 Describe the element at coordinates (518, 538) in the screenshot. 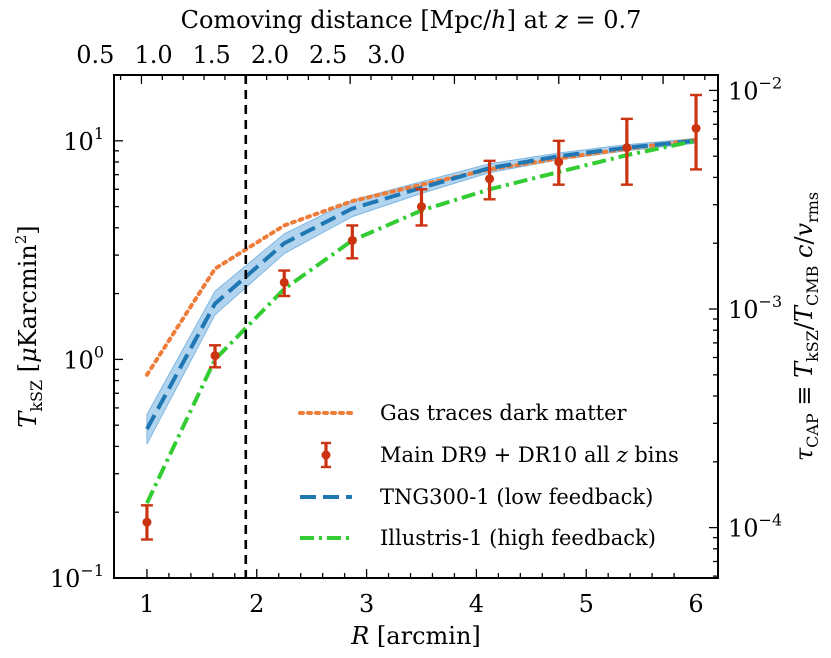

I see `legend-label-3: Illustris-1 (high feedback)` at that location.